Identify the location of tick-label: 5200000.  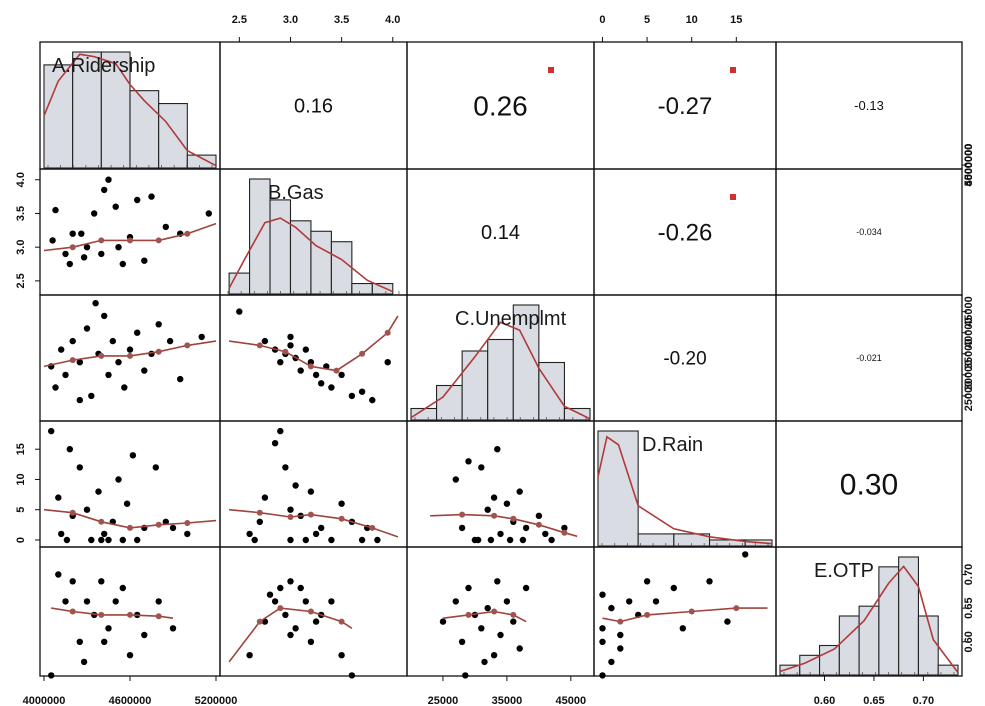
(216, 700).